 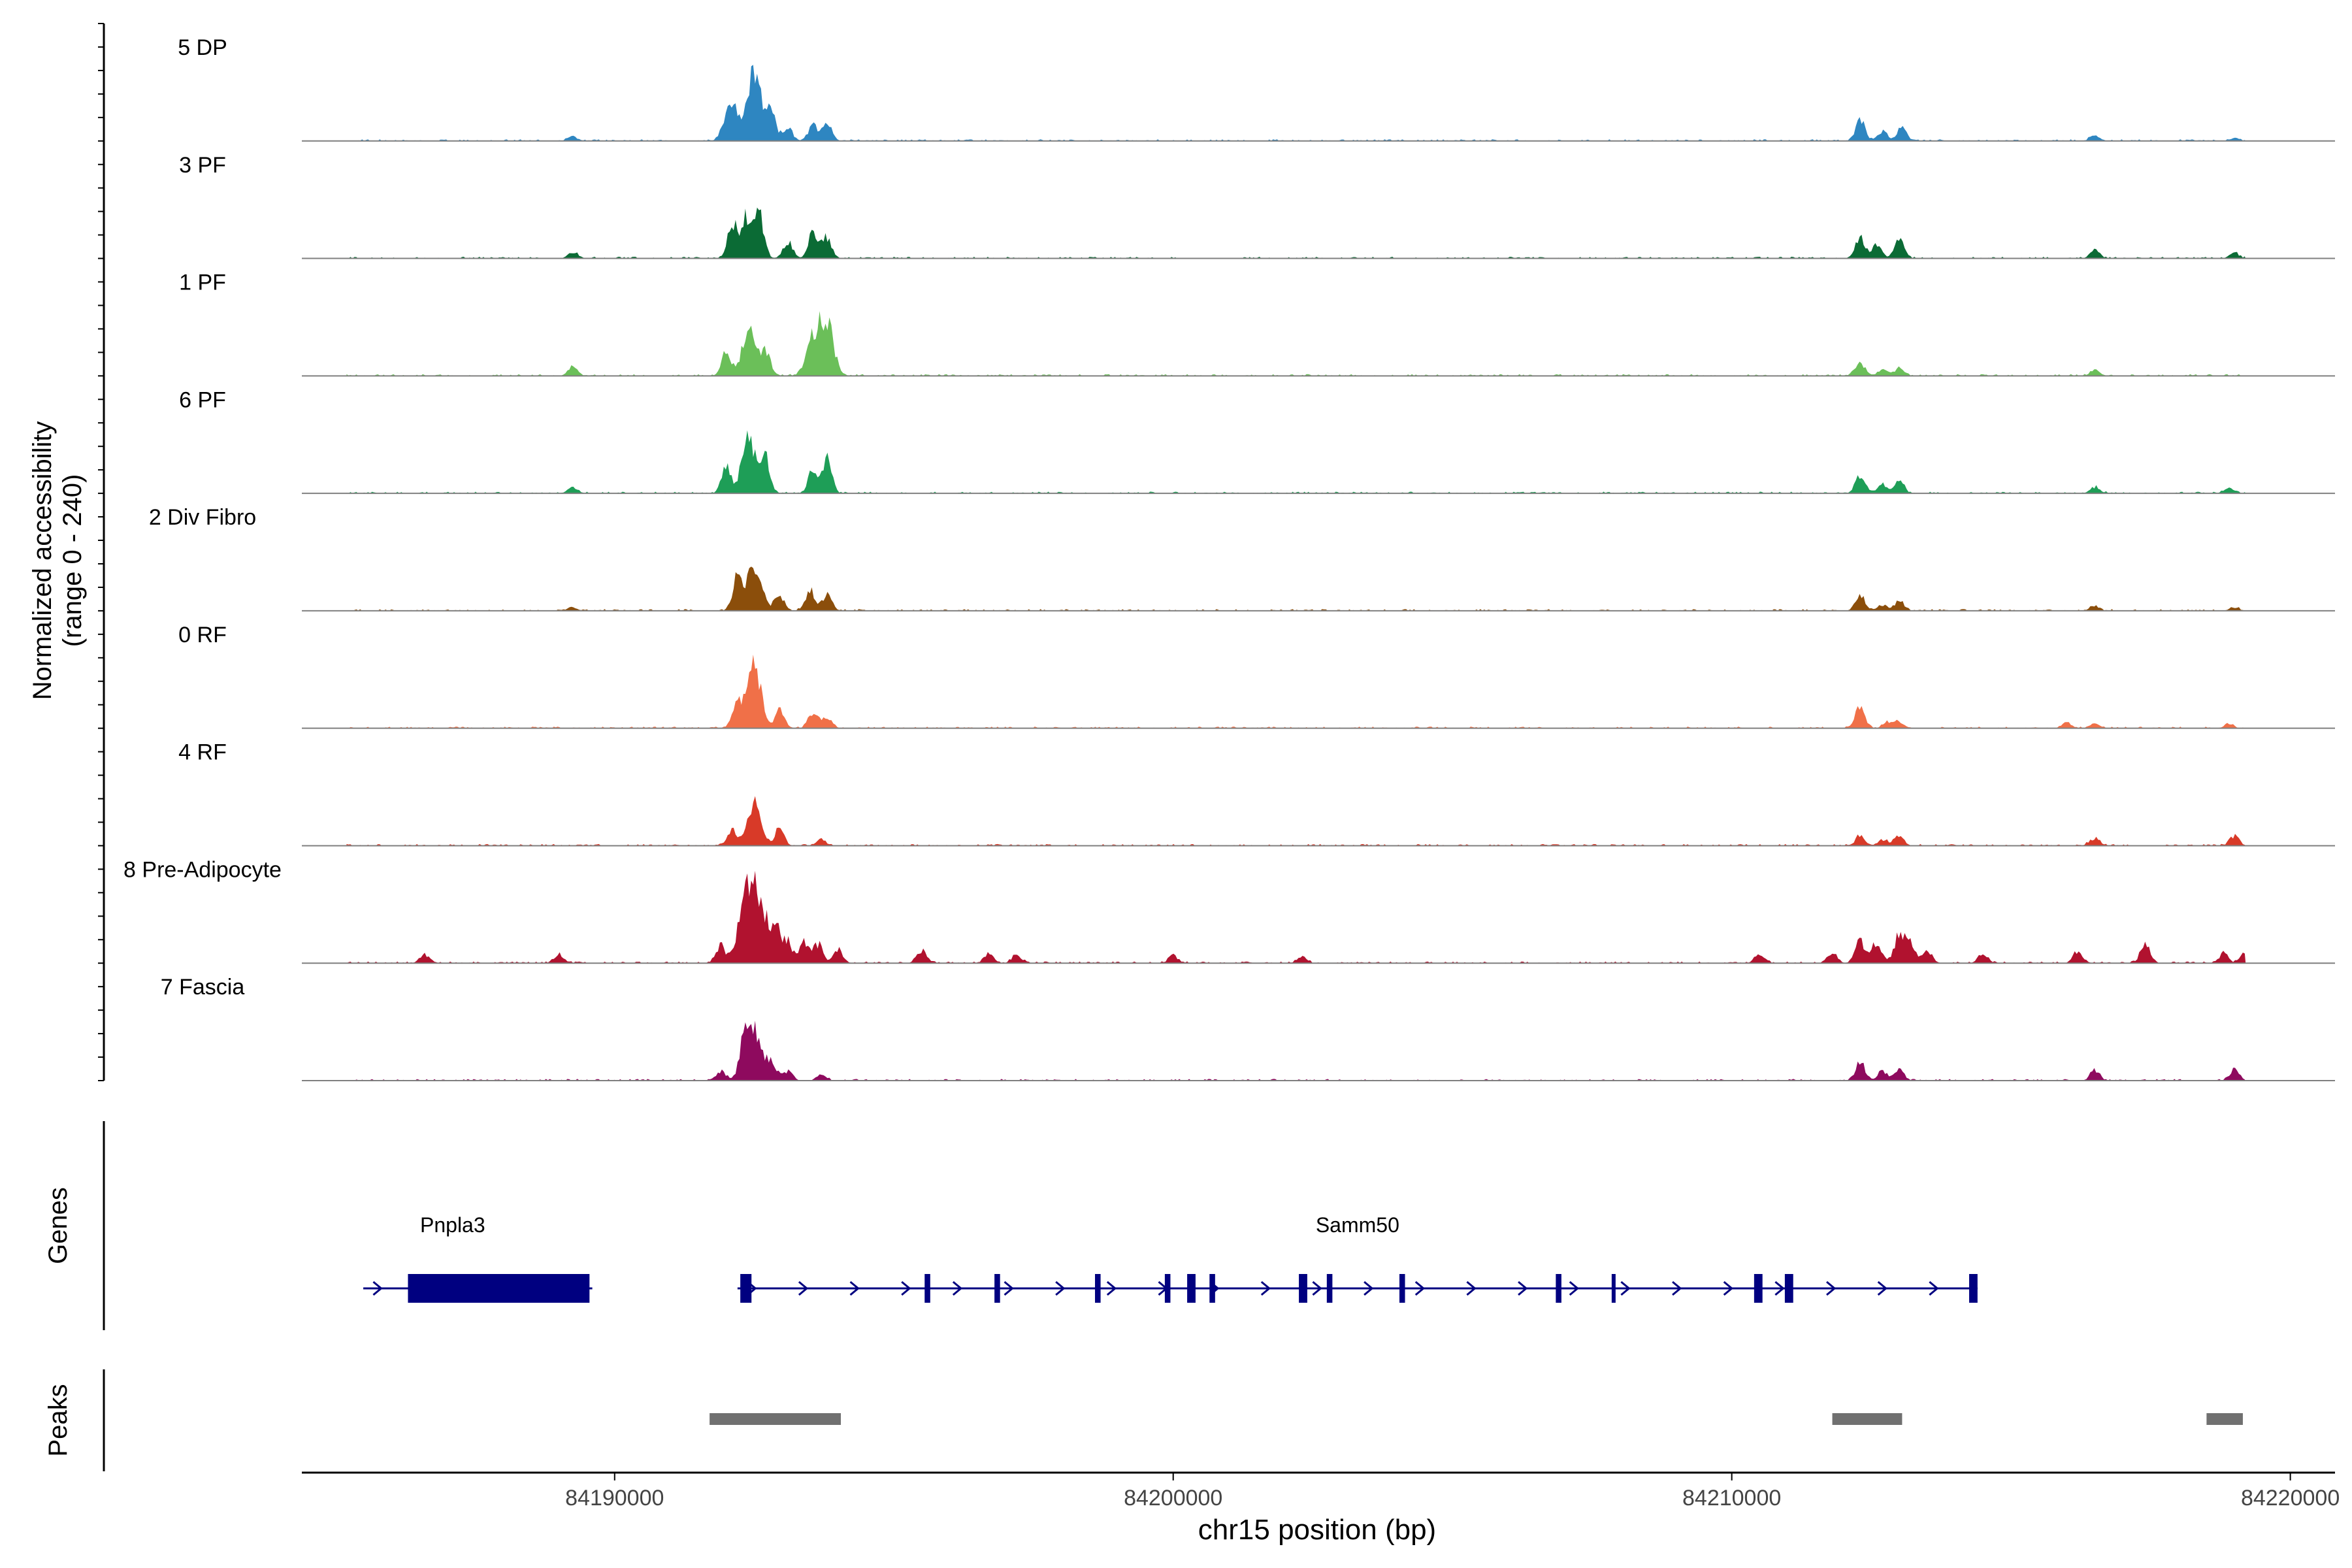 What do you see at coordinates (1452, 1492) in the screenshot?
I see `x-axis-ticks: 84190000 84200000 84210000 84220000` at bounding box center [1452, 1492].